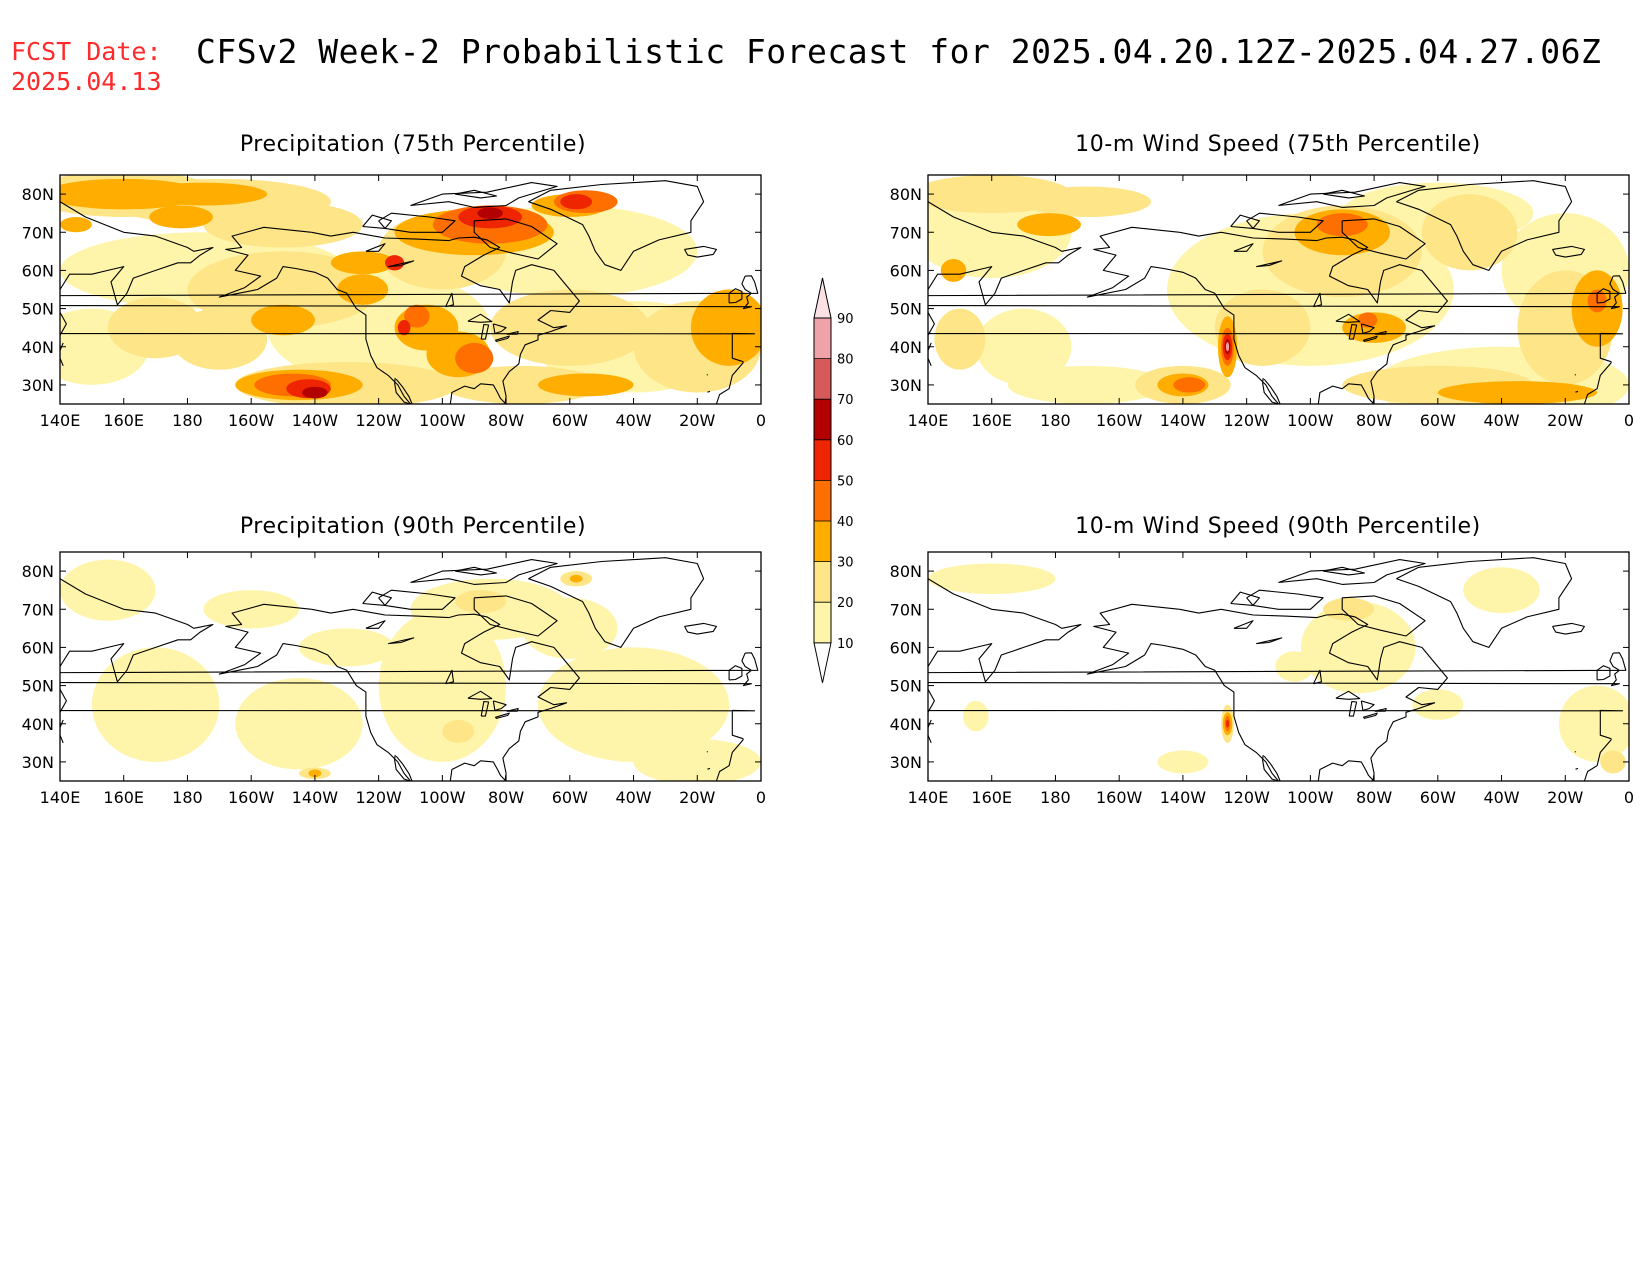 This screenshot has width=1650, height=1275. I want to click on lon-tick-label: 160E, so click(991, 420).